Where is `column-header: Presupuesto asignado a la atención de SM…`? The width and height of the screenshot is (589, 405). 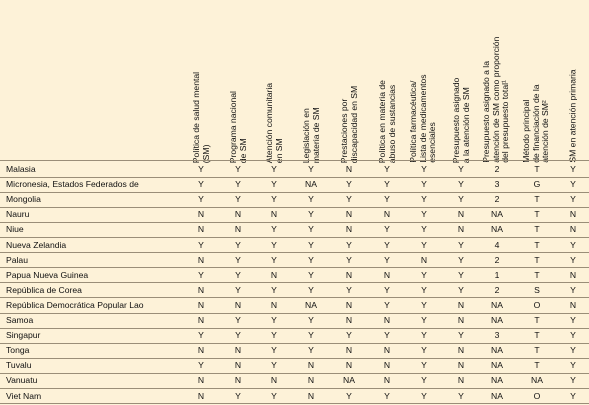 column-header: Presupuesto asignado a la atención de SM… is located at coordinates (496, 99).